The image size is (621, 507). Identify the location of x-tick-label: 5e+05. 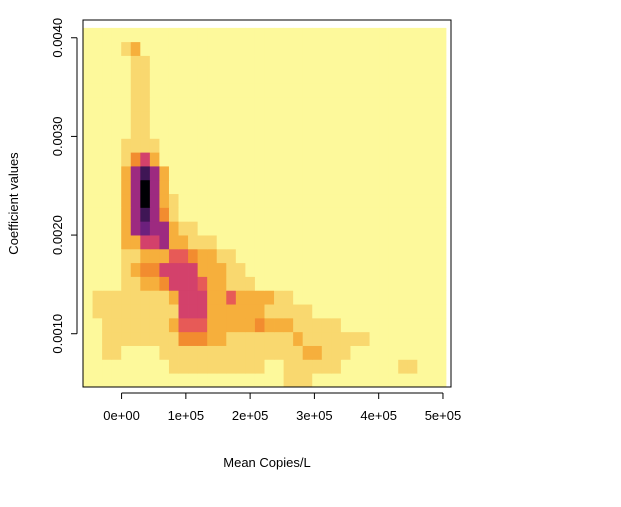
(443, 415).